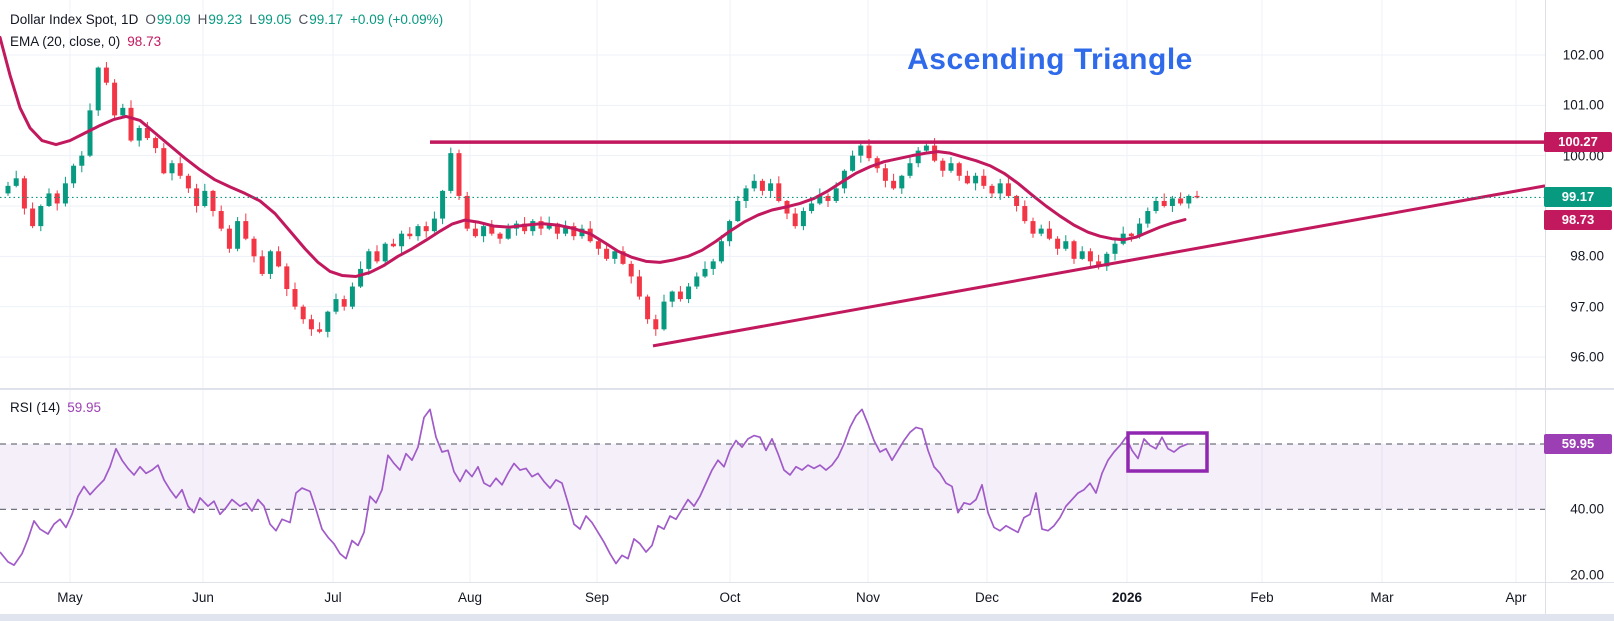 This screenshot has width=1614, height=621. Describe the element at coordinates (35, 407) in the screenshot. I see `rsi-label: RSI (14)` at that location.